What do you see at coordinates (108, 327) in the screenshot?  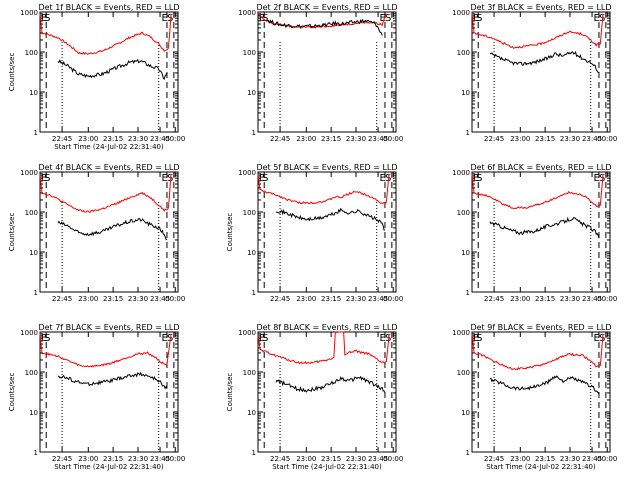 I see `chart-title: Det 7f BLACK = Events, RED = LLD` at bounding box center [108, 327].